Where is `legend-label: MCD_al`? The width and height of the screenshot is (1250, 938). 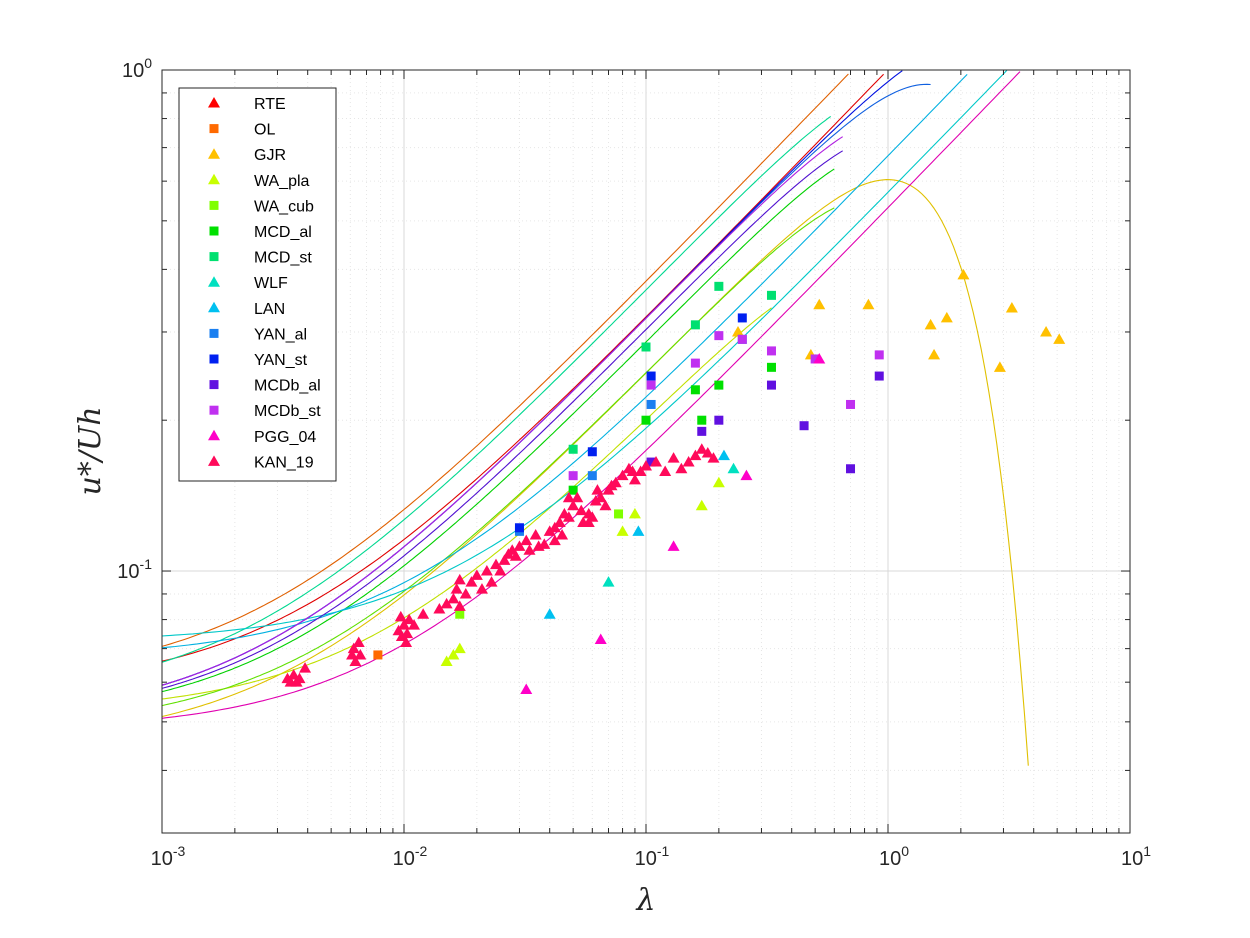
legend-label: MCD_al is located at coordinates (283, 232).